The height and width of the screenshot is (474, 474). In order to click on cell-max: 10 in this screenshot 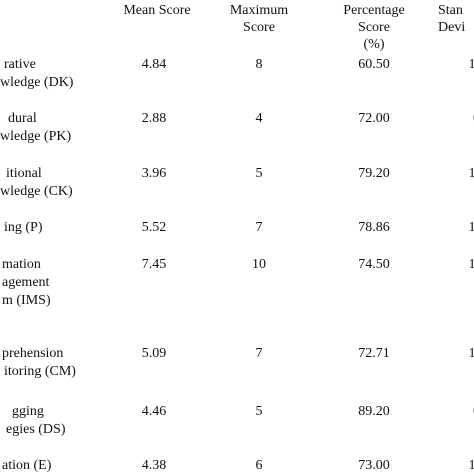, I will do `click(259, 264)`.